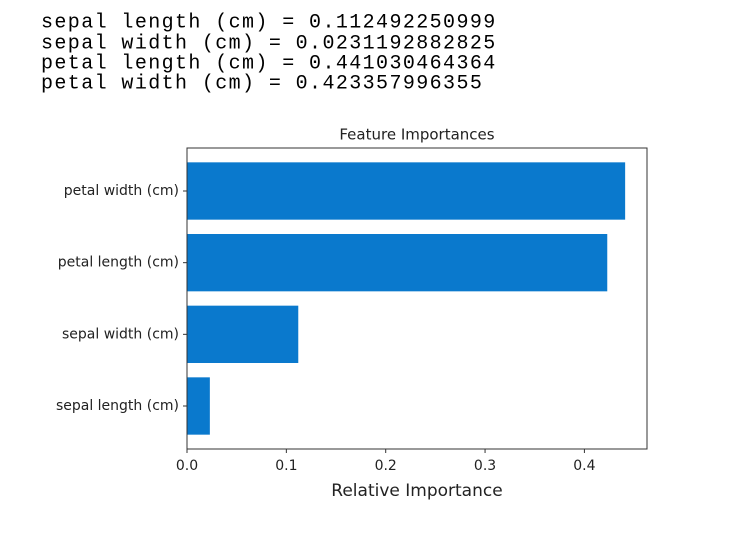 Image resolution: width=740 pixels, height=545 pixels. Describe the element at coordinates (187, 466) in the screenshot. I see `x-tick-label: 0.0` at that location.